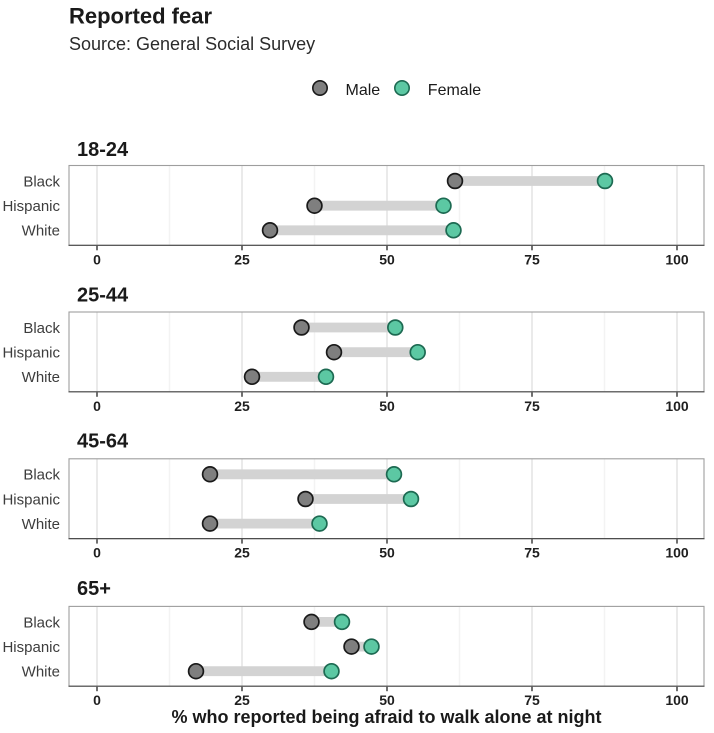  I want to click on svg-text: 45-64, so click(103, 441).